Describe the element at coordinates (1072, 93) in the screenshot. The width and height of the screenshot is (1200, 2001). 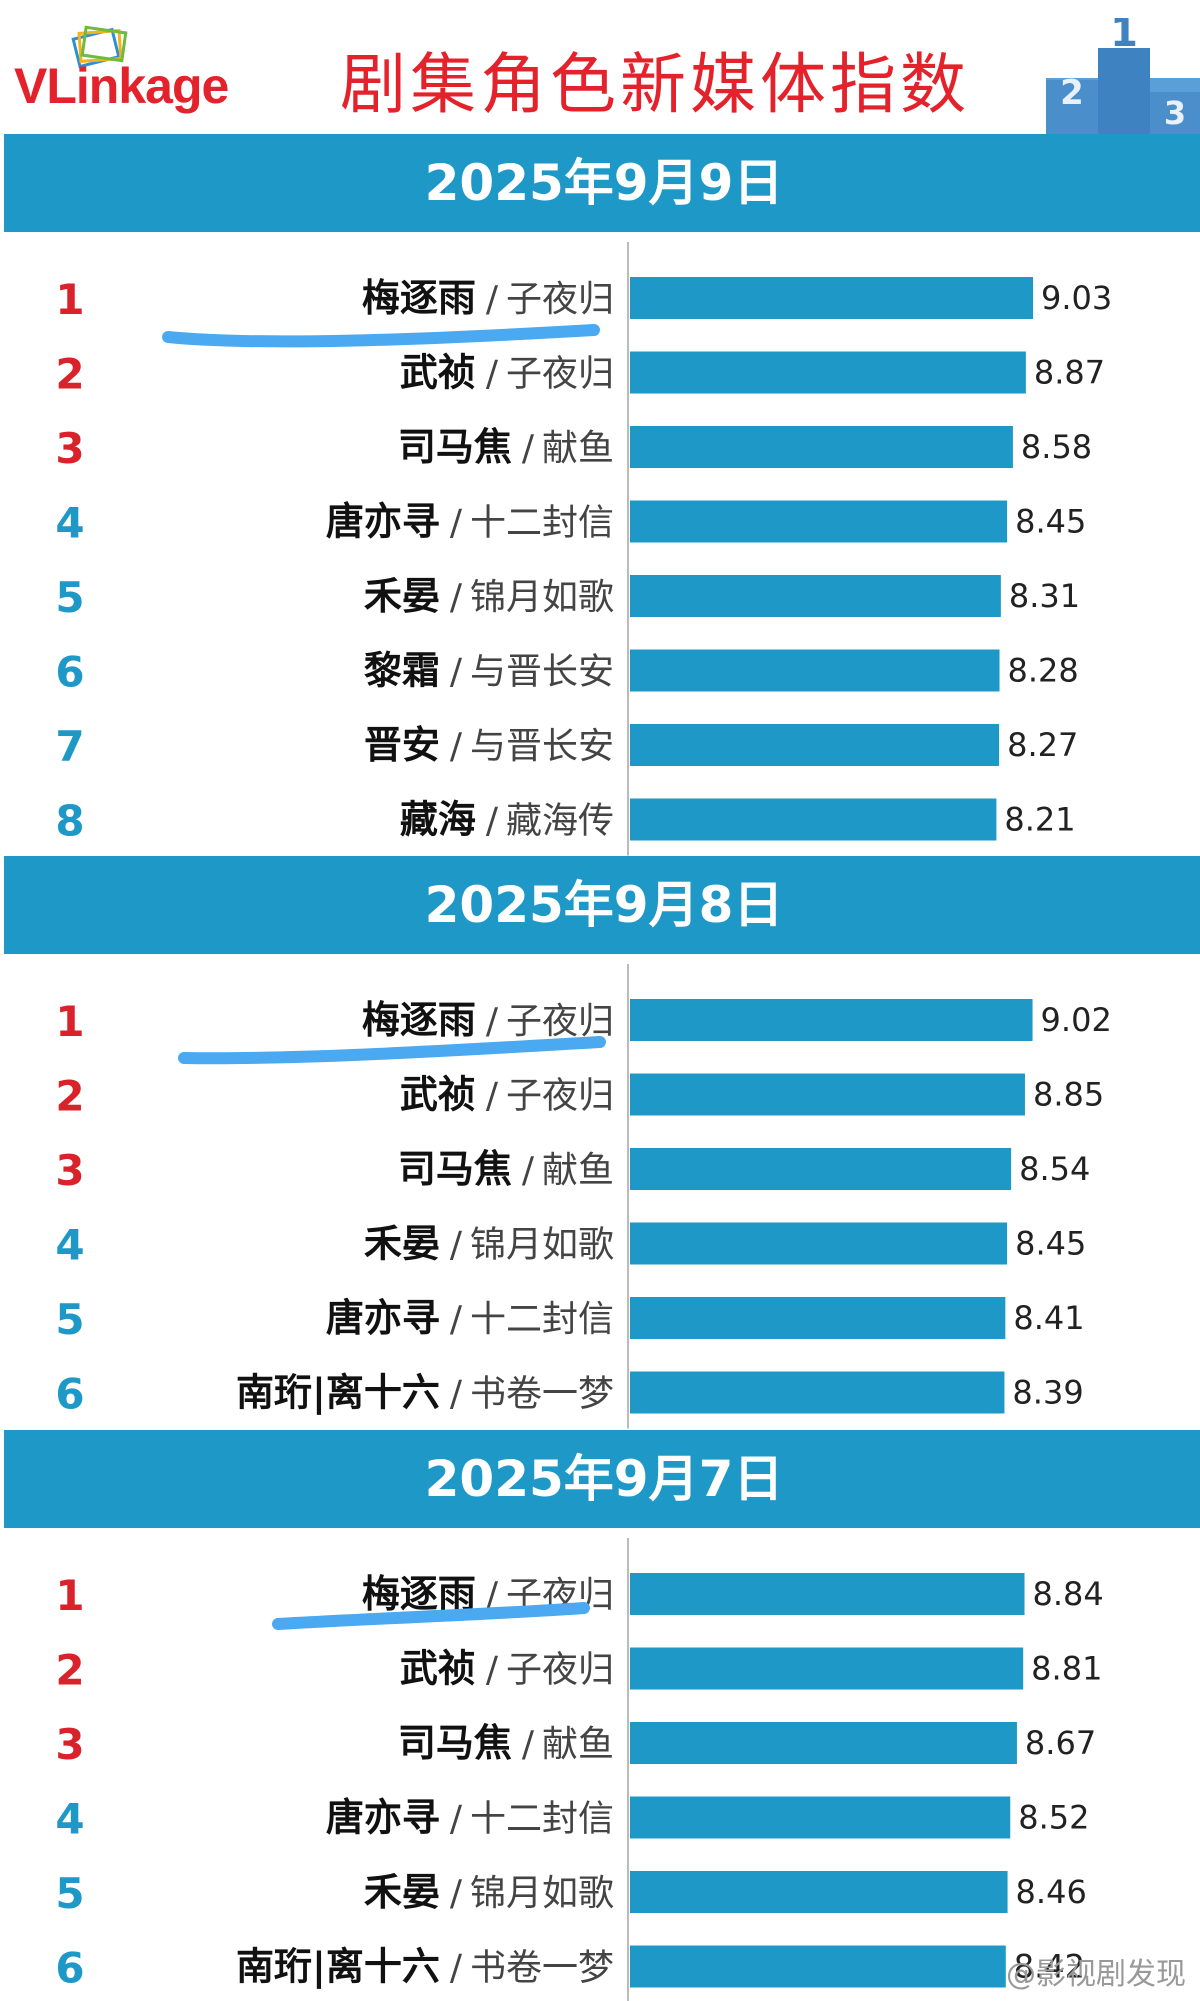
I see `podium-digit-2: 2` at that location.